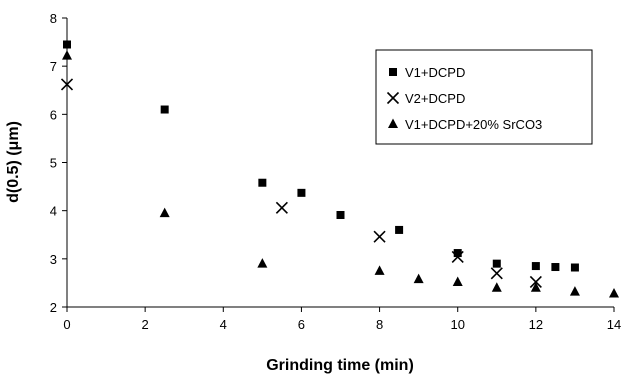 The height and width of the screenshot is (375, 631). I want to click on y-axis-title: d(0.5) (μm), so click(13, 162).